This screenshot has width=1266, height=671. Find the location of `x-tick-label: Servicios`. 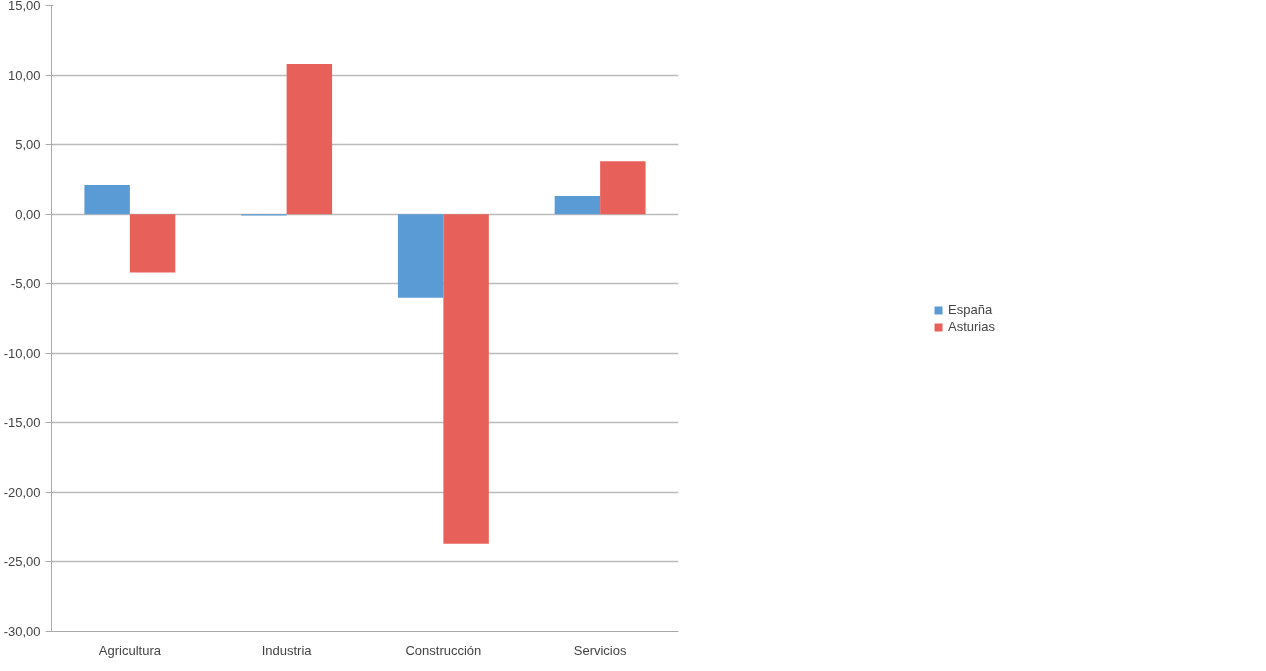

x-tick-label: Servicios is located at coordinates (600, 650).